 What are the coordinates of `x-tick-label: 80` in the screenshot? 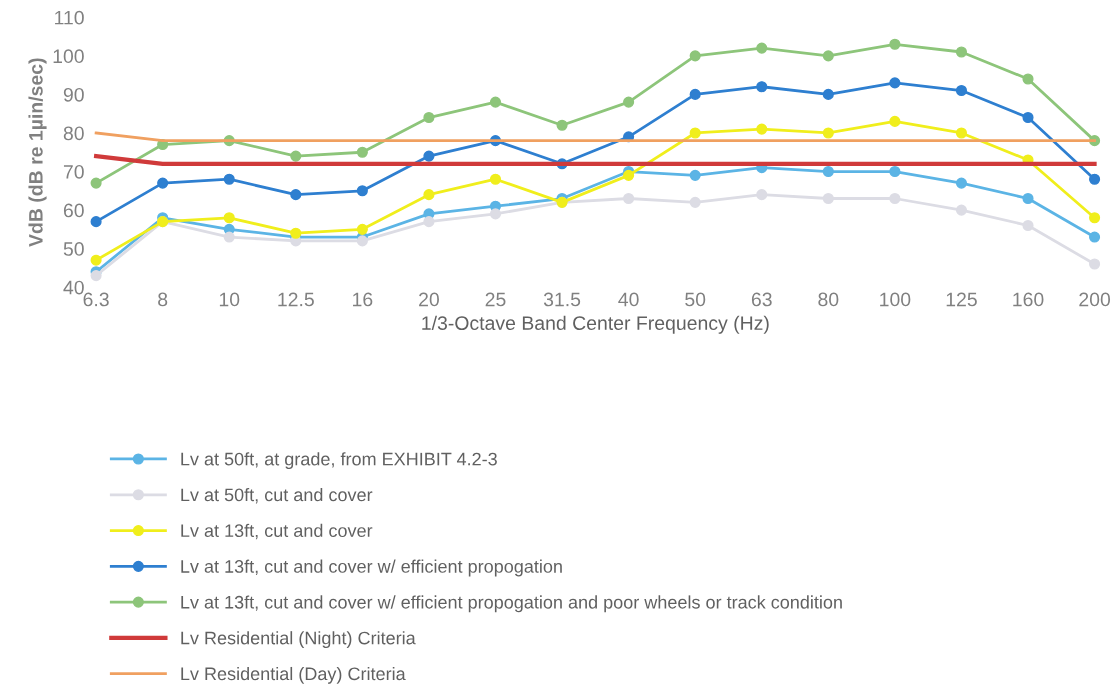 It's located at (828, 299).